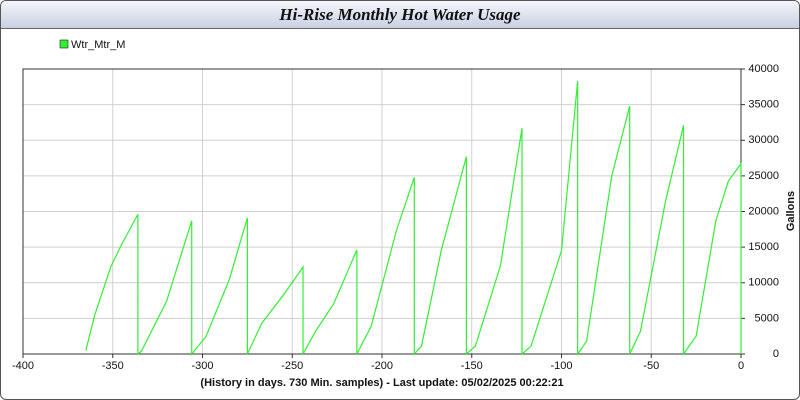  Describe the element at coordinates (113, 366) in the screenshot. I see `x-tick-label: -350` at that location.